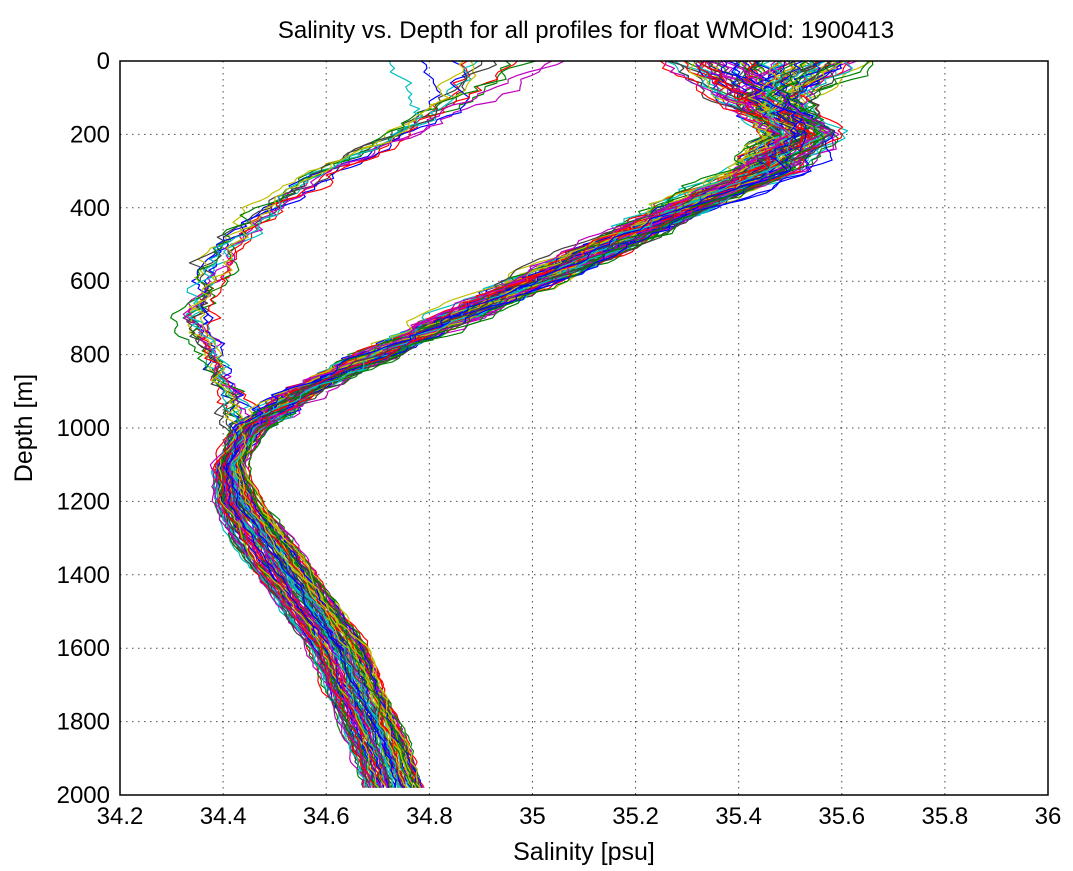 This screenshot has height=871, width=1073. Describe the element at coordinates (90, 208) in the screenshot. I see `y-tick-label: 400` at that location.